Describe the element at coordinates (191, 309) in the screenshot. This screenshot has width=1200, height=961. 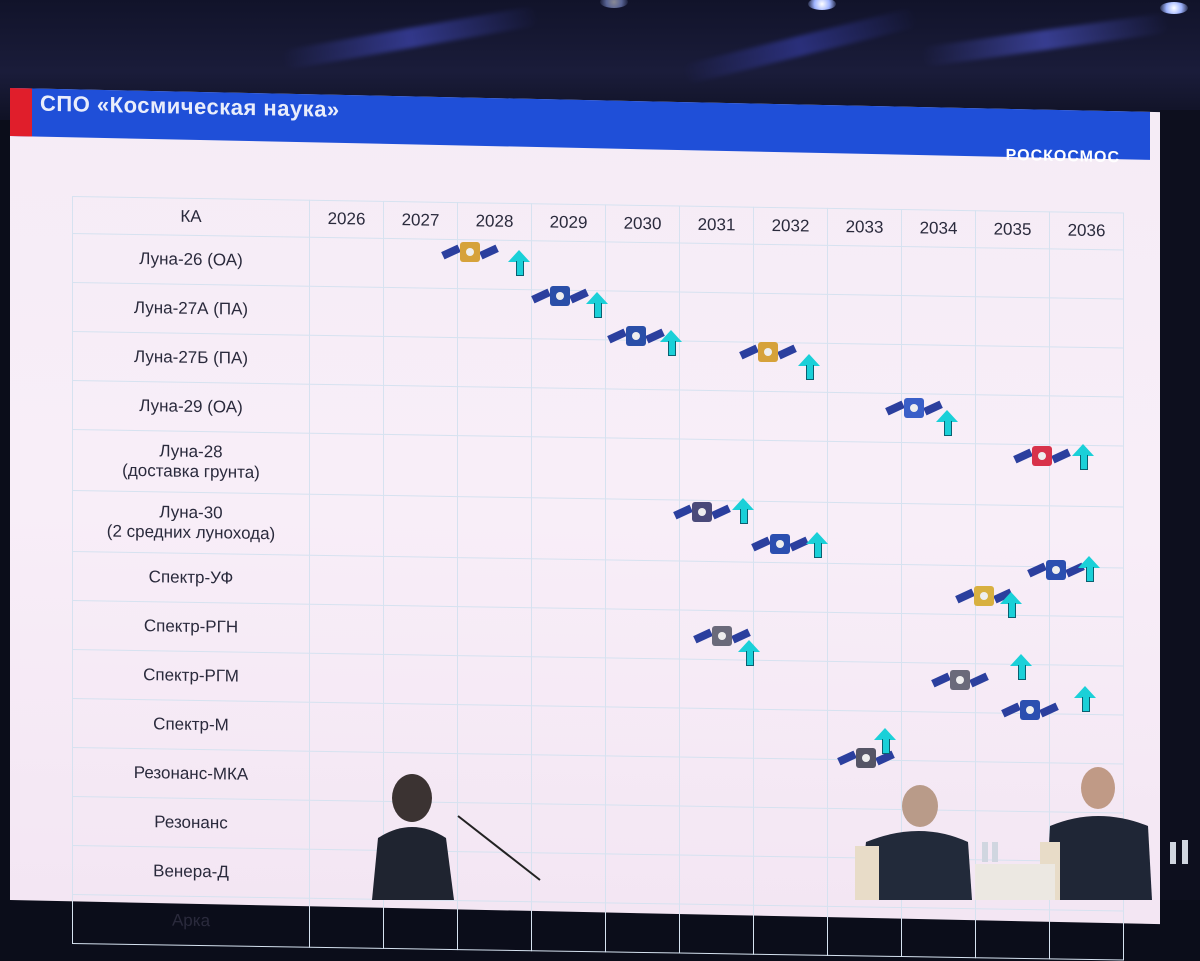
I see `mission-label: Луна-27А (ПА)` at that location.